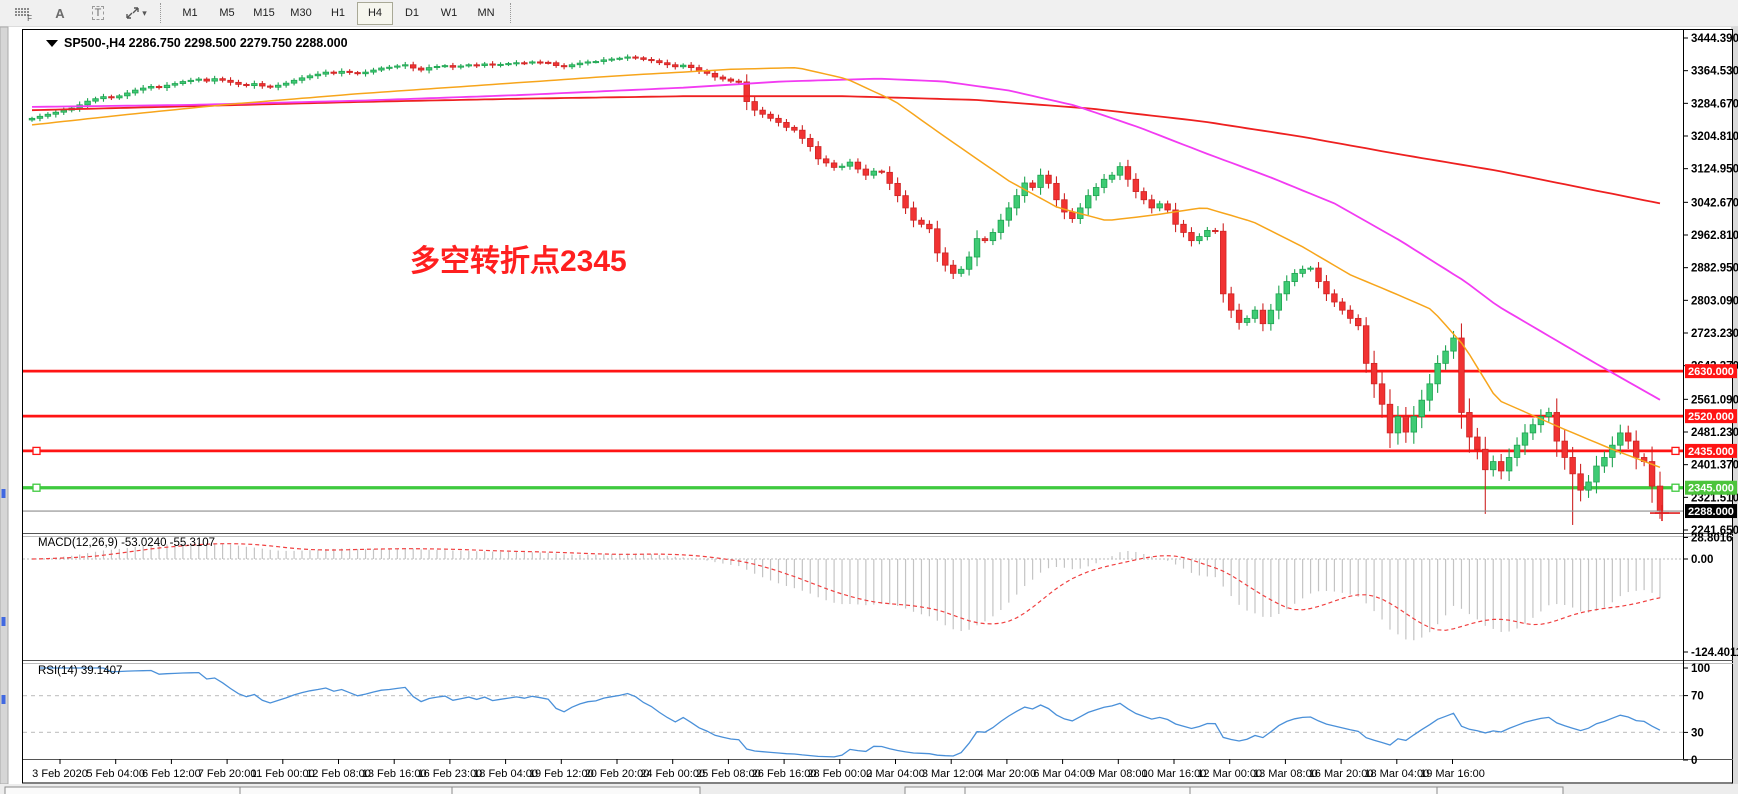 The width and height of the screenshot is (1738, 794). What do you see at coordinates (1700, 669) in the screenshot?
I see `svg-text: 100` at bounding box center [1700, 669].